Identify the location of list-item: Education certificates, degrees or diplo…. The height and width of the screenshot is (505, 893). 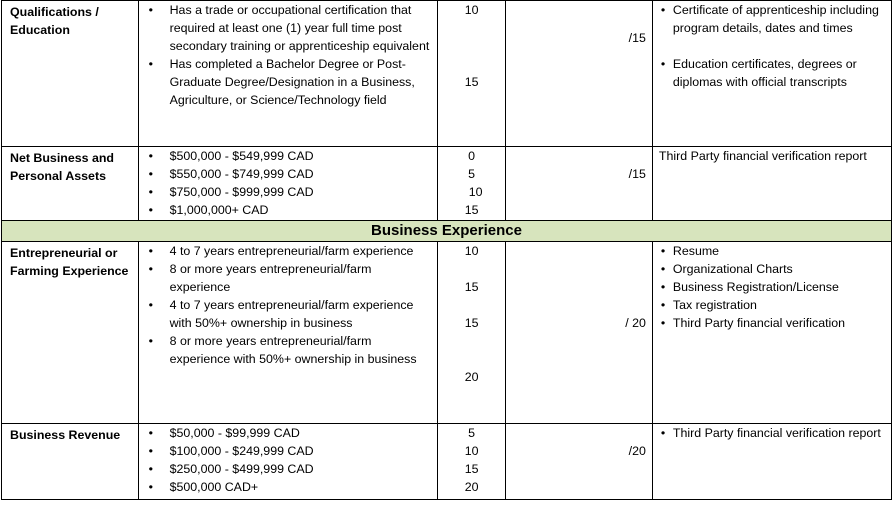
(773, 73).